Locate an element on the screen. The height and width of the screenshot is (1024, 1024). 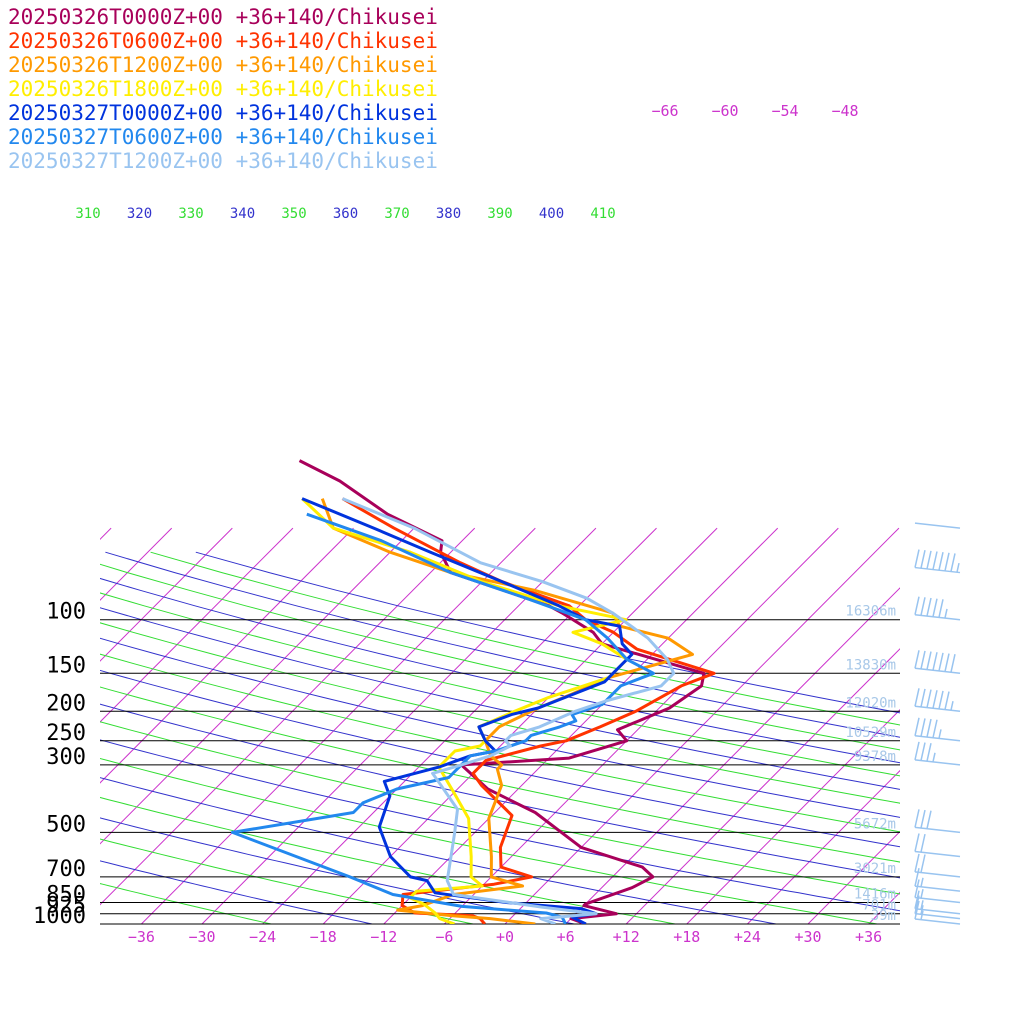
x-tick-label: −6 is located at coordinates (444, 937).